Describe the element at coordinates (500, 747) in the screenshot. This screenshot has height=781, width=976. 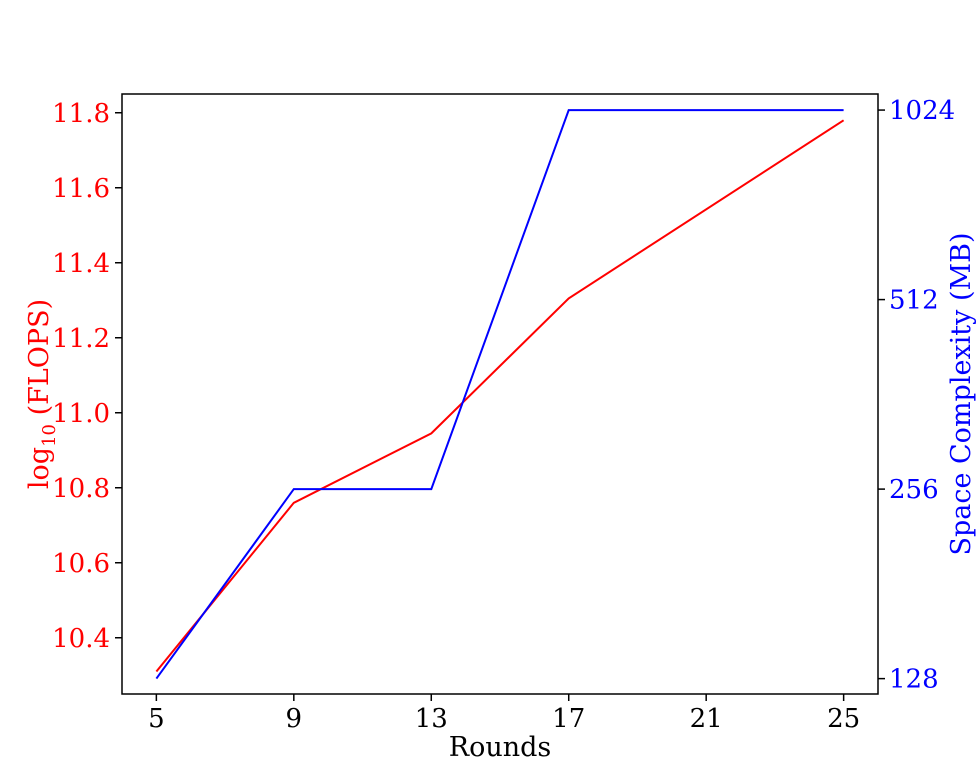
I see `x-axis-label: Rounds` at that location.